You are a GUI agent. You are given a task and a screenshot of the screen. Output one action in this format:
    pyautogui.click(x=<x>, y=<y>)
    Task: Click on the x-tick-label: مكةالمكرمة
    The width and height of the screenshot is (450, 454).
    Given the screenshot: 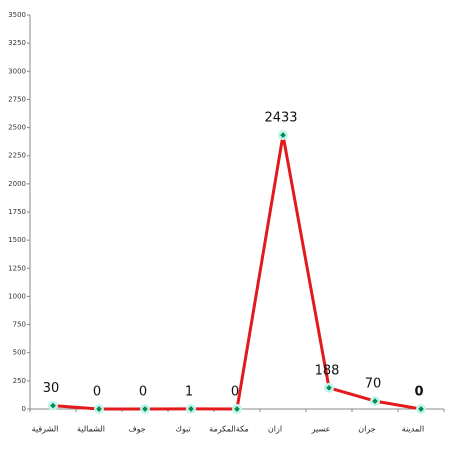 What is the action you would take?
    pyautogui.click(x=229, y=429)
    